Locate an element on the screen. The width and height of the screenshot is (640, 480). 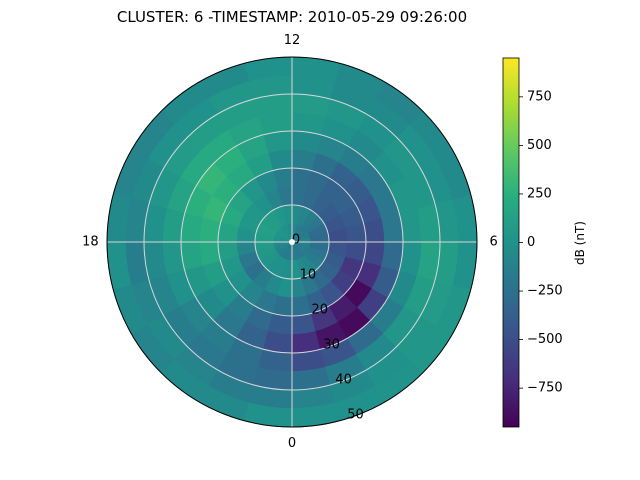
angular-tick-label: 6 is located at coordinates (494, 242).